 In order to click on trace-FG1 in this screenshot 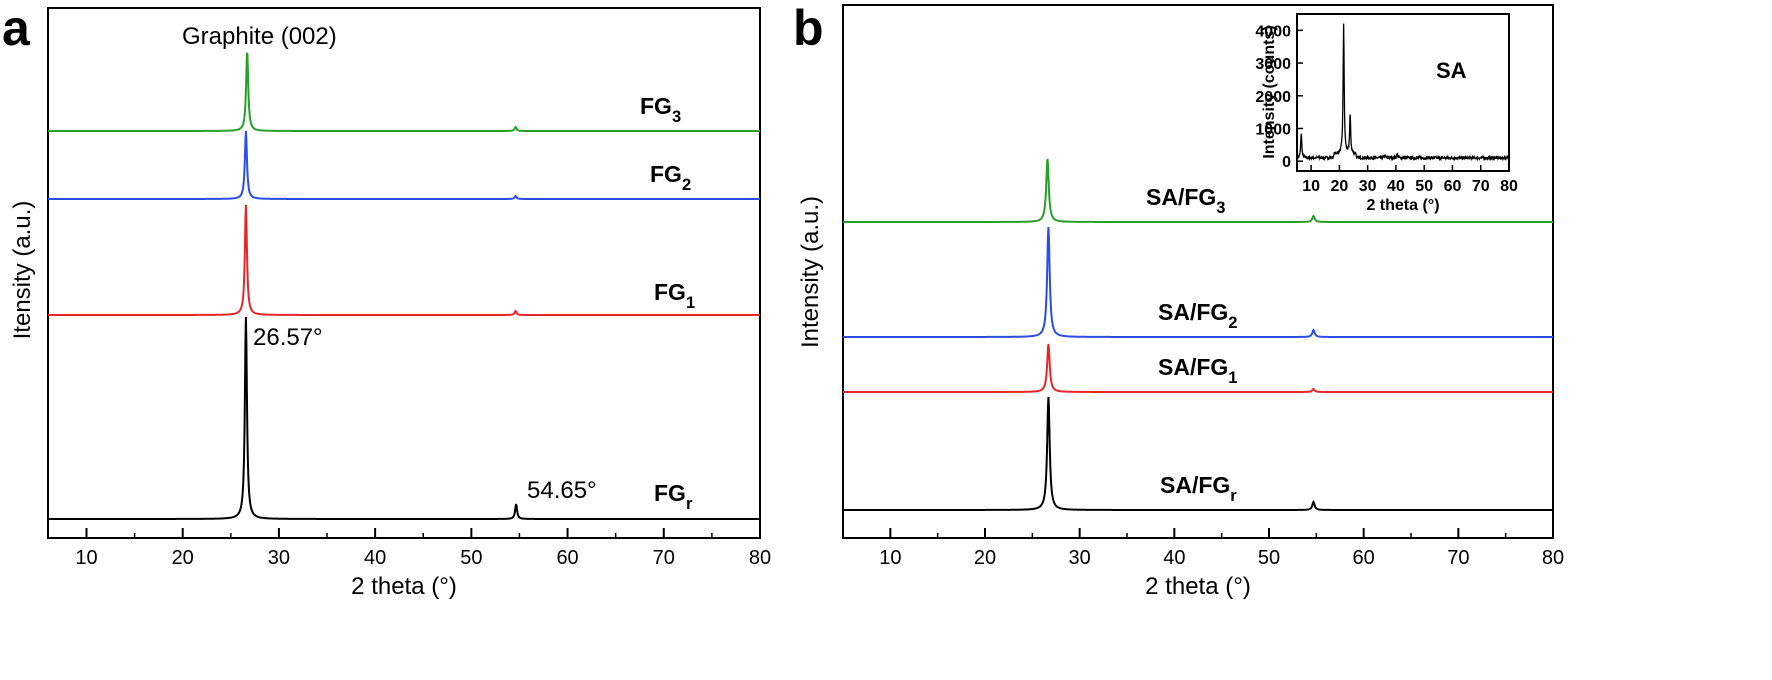, I will do `click(404, 260)`.